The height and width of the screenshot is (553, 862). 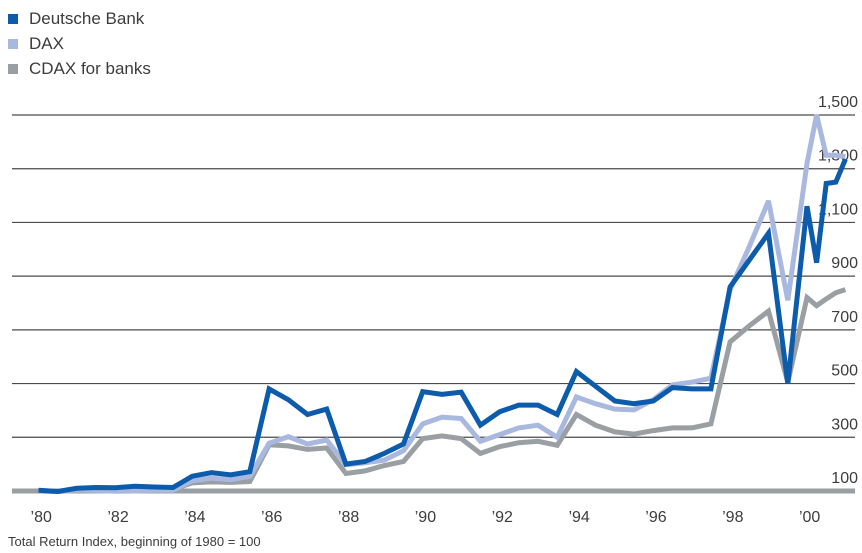 I want to click on y-tick-label: 300, so click(x=844, y=424).